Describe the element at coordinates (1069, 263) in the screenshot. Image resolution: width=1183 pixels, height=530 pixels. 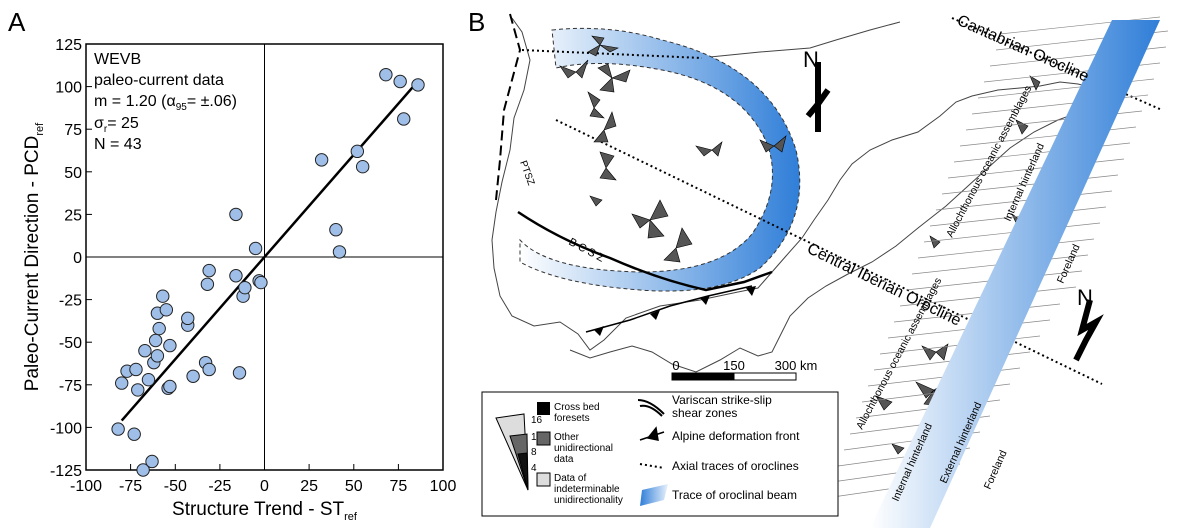
I see `label-foreland-upper: Foreland` at that location.